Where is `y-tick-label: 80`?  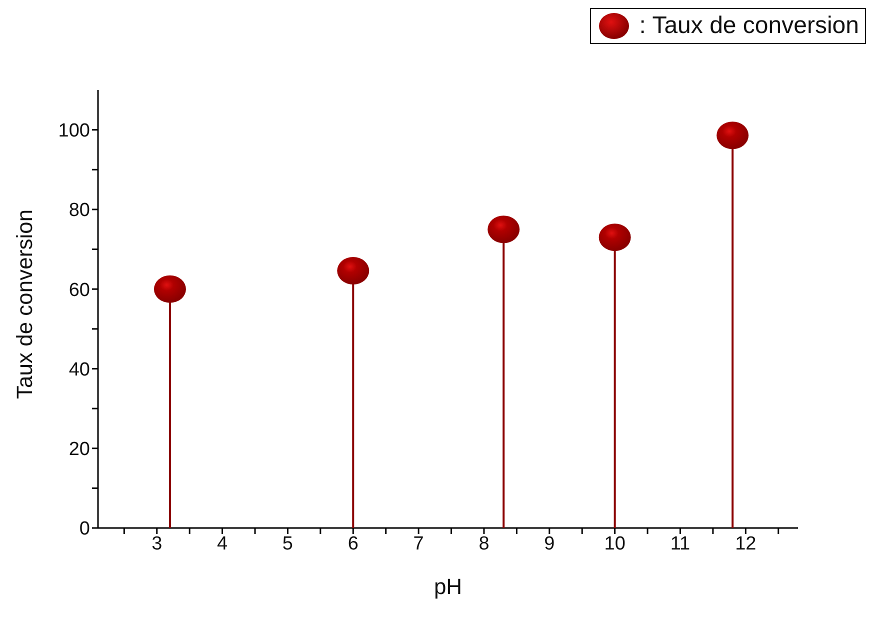
y-tick-label: 80 is located at coordinates (79, 211).